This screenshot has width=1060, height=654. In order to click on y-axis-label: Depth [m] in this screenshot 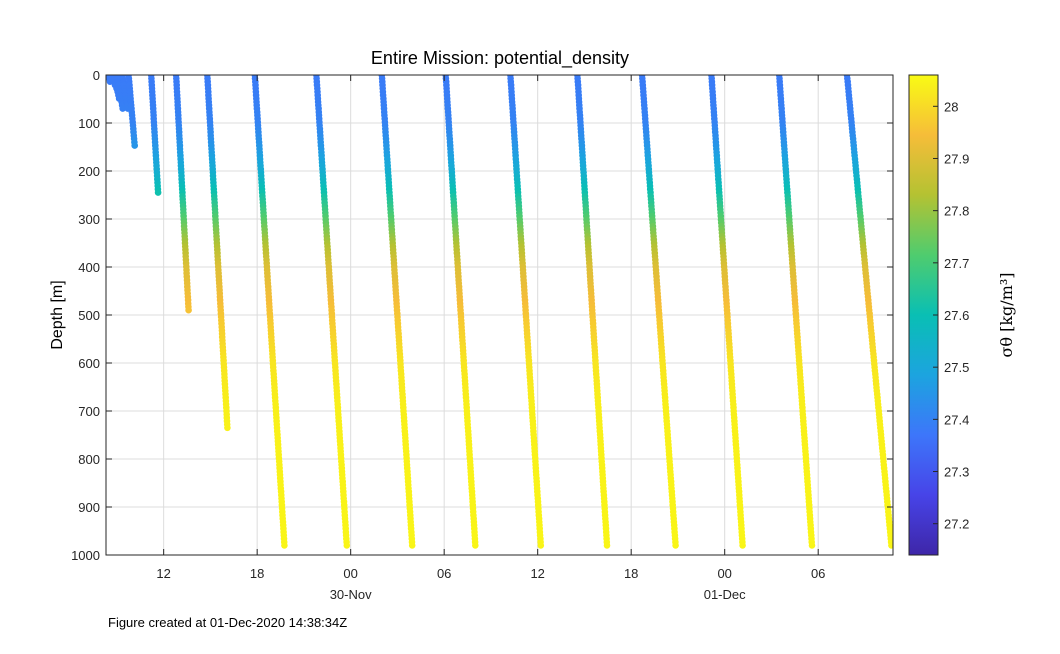, I will do `click(57, 314)`.